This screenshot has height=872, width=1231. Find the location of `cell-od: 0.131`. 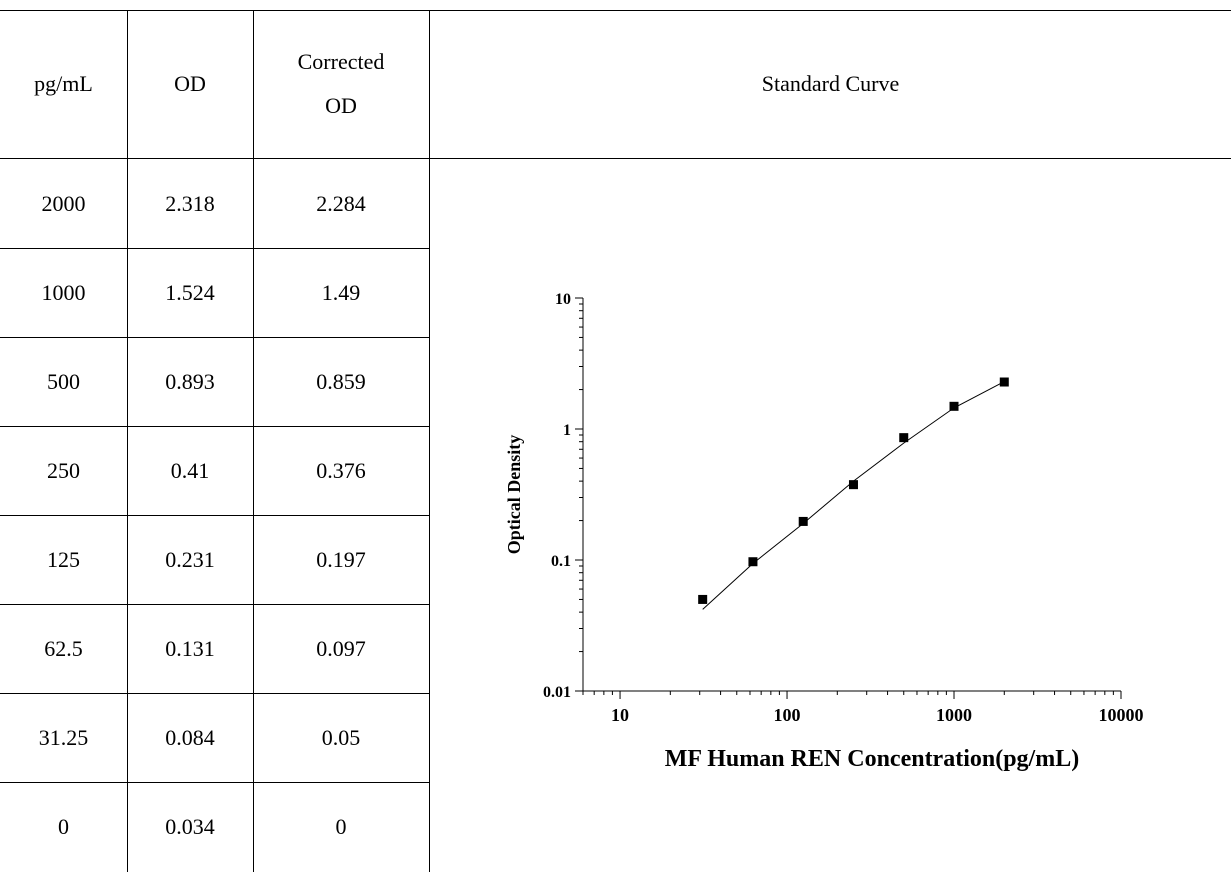

cell-od: 0.131 is located at coordinates (190, 648).